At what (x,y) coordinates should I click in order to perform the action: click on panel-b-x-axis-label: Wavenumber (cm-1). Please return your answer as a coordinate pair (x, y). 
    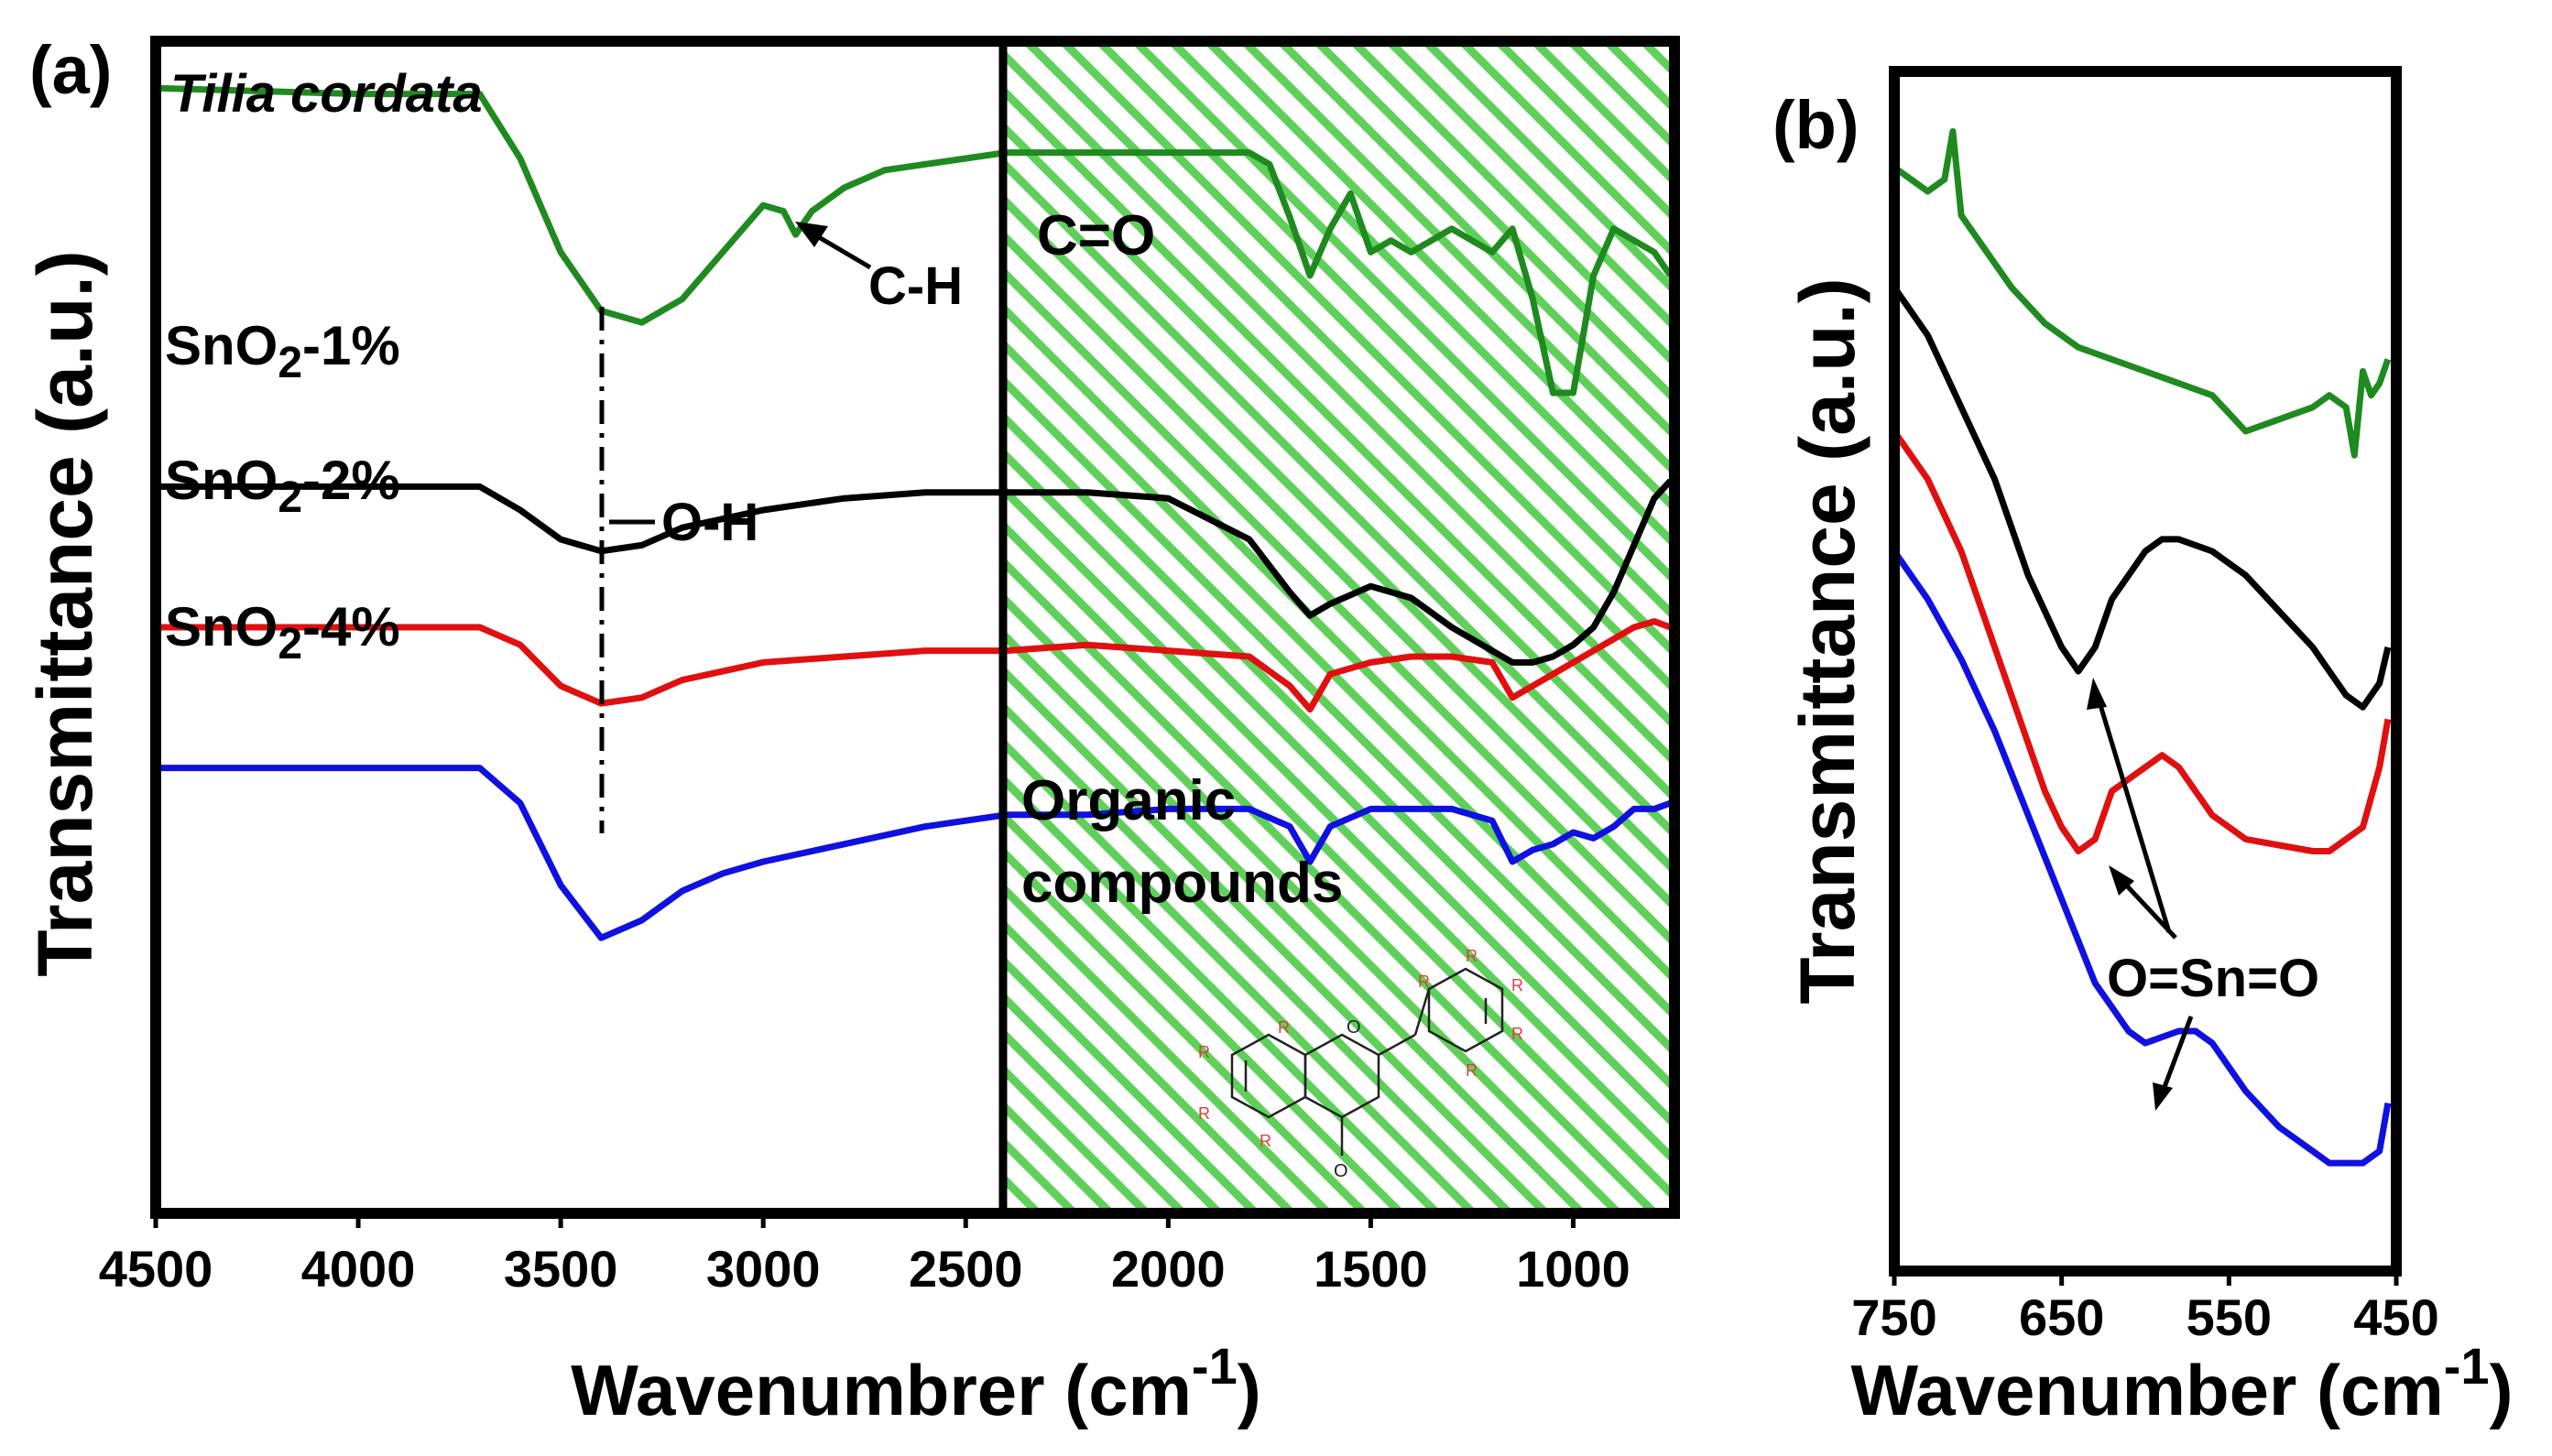
    Looking at the image, I should click on (2181, 1383).